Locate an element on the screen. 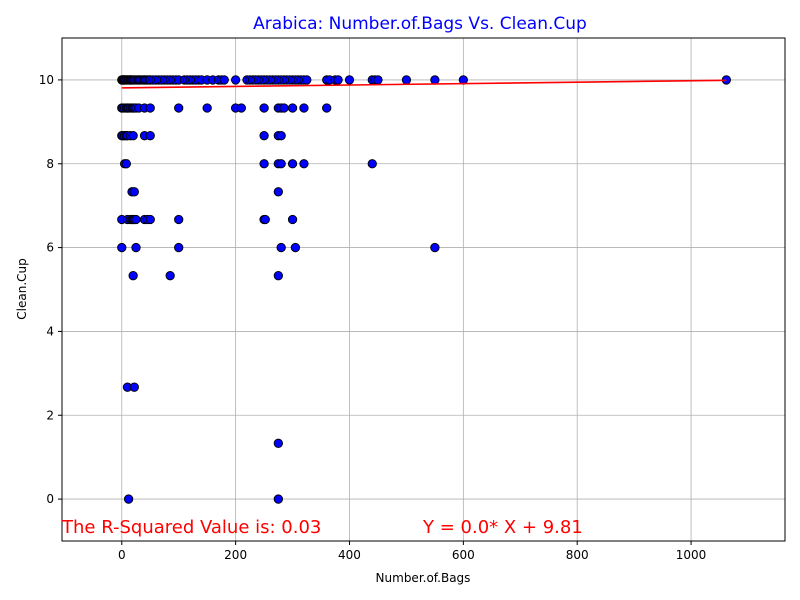  y-tick-label: 10 is located at coordinates (46, 80).